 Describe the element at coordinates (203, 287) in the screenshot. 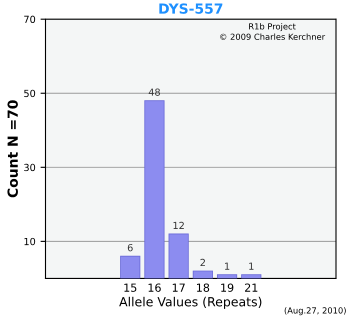

I see `x-tick-label: 18` at that location.